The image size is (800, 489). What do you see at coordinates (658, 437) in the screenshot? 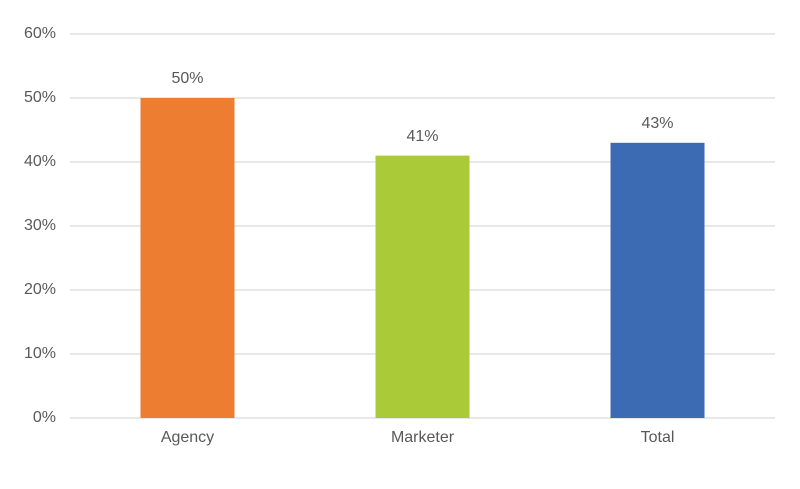
I see `x-tick-label: Total` at bounding box center [658, 437].